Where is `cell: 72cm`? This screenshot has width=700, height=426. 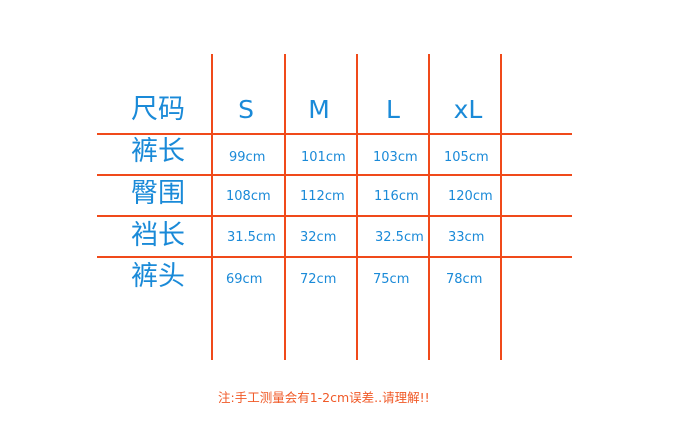
cell: 72cm is located at coordinates (318, 279).